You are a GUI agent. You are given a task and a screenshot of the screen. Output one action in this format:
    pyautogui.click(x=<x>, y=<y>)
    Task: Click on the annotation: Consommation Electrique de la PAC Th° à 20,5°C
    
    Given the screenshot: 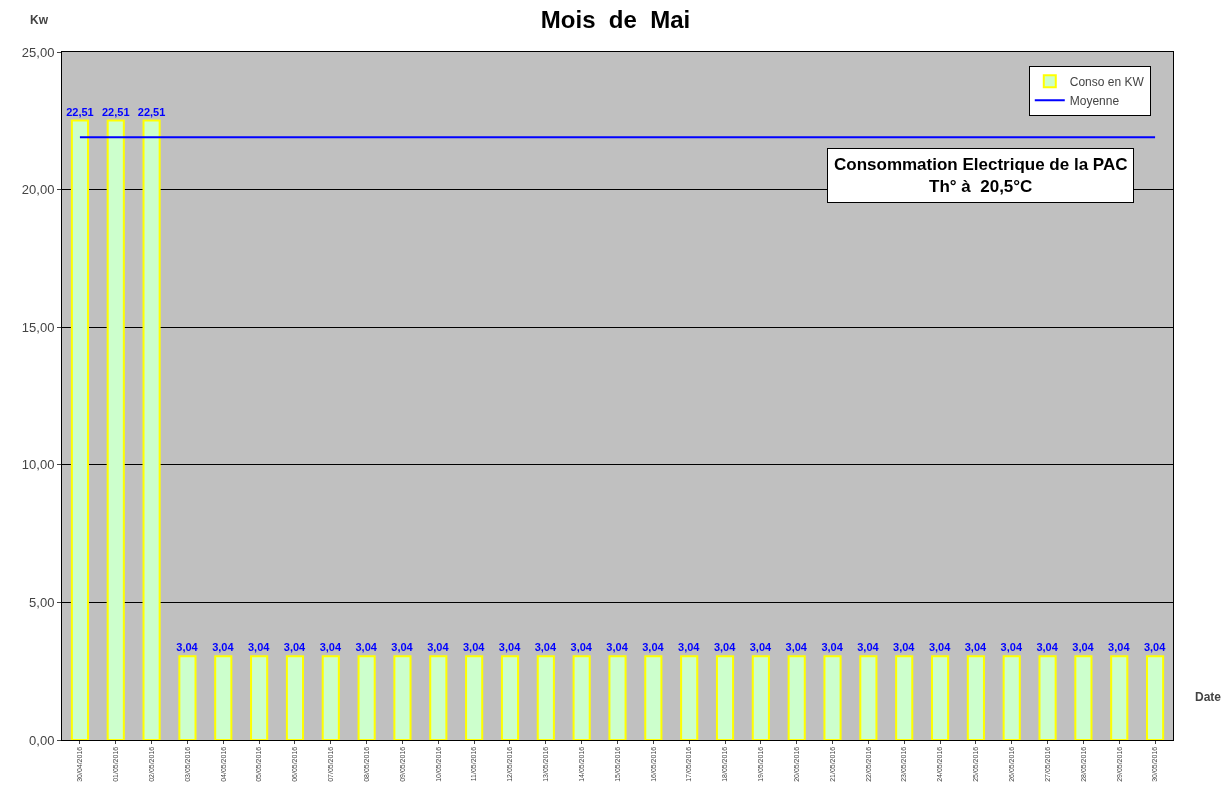 What is the action you would take?
    pyautogui.click(x=981, y=176)
    